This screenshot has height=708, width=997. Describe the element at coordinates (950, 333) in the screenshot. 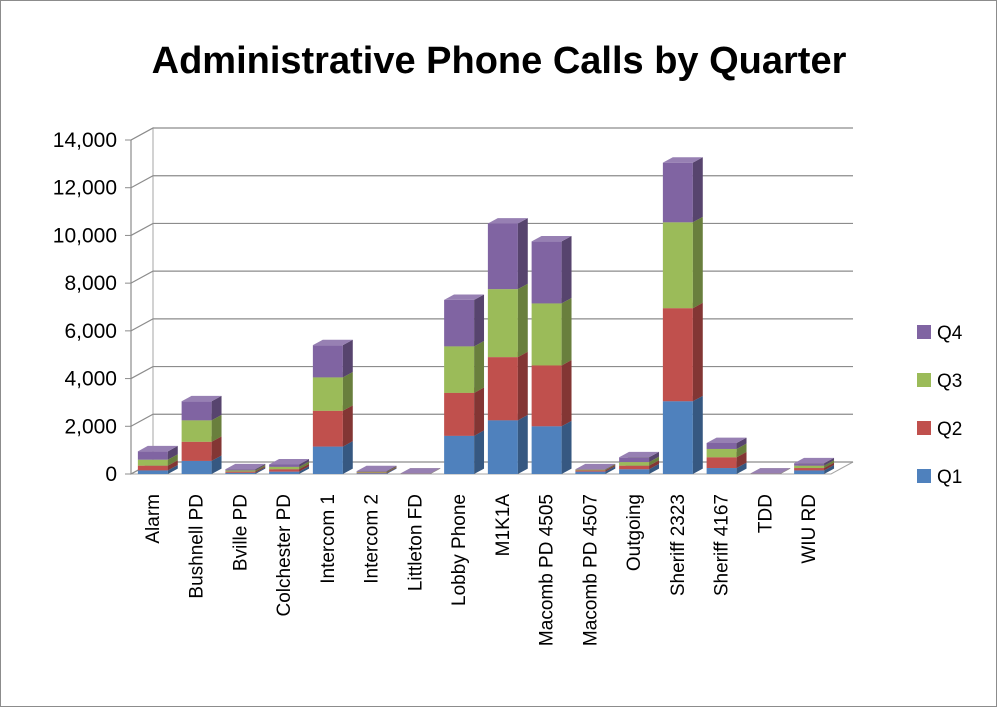

I see `legend-label: Q4` at that location.